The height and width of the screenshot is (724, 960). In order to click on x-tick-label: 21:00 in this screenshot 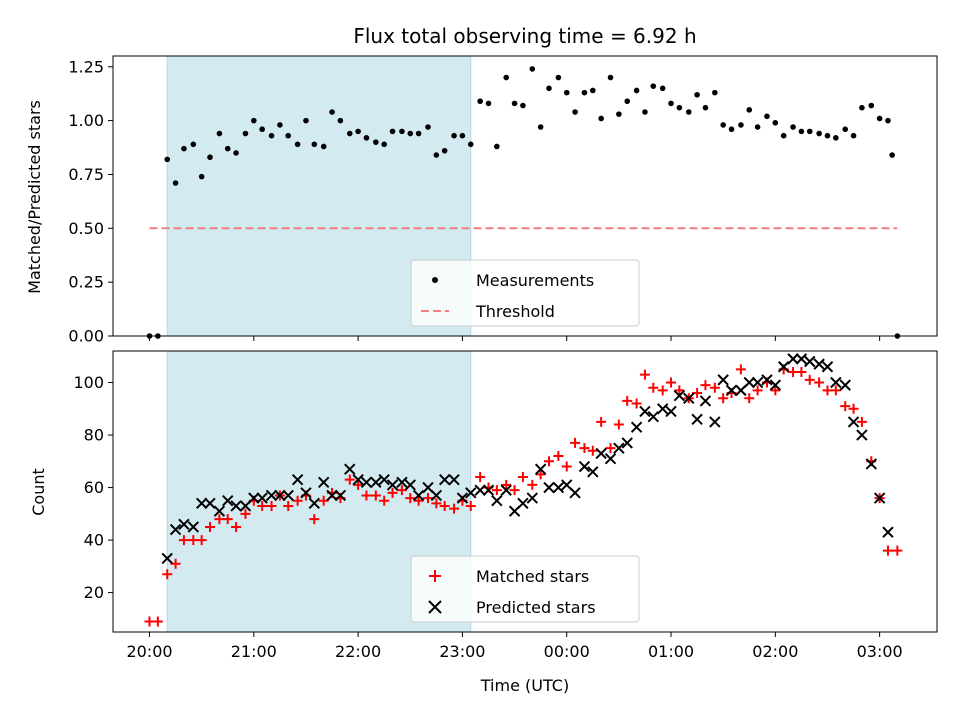, I will do `click(254, 651)`.